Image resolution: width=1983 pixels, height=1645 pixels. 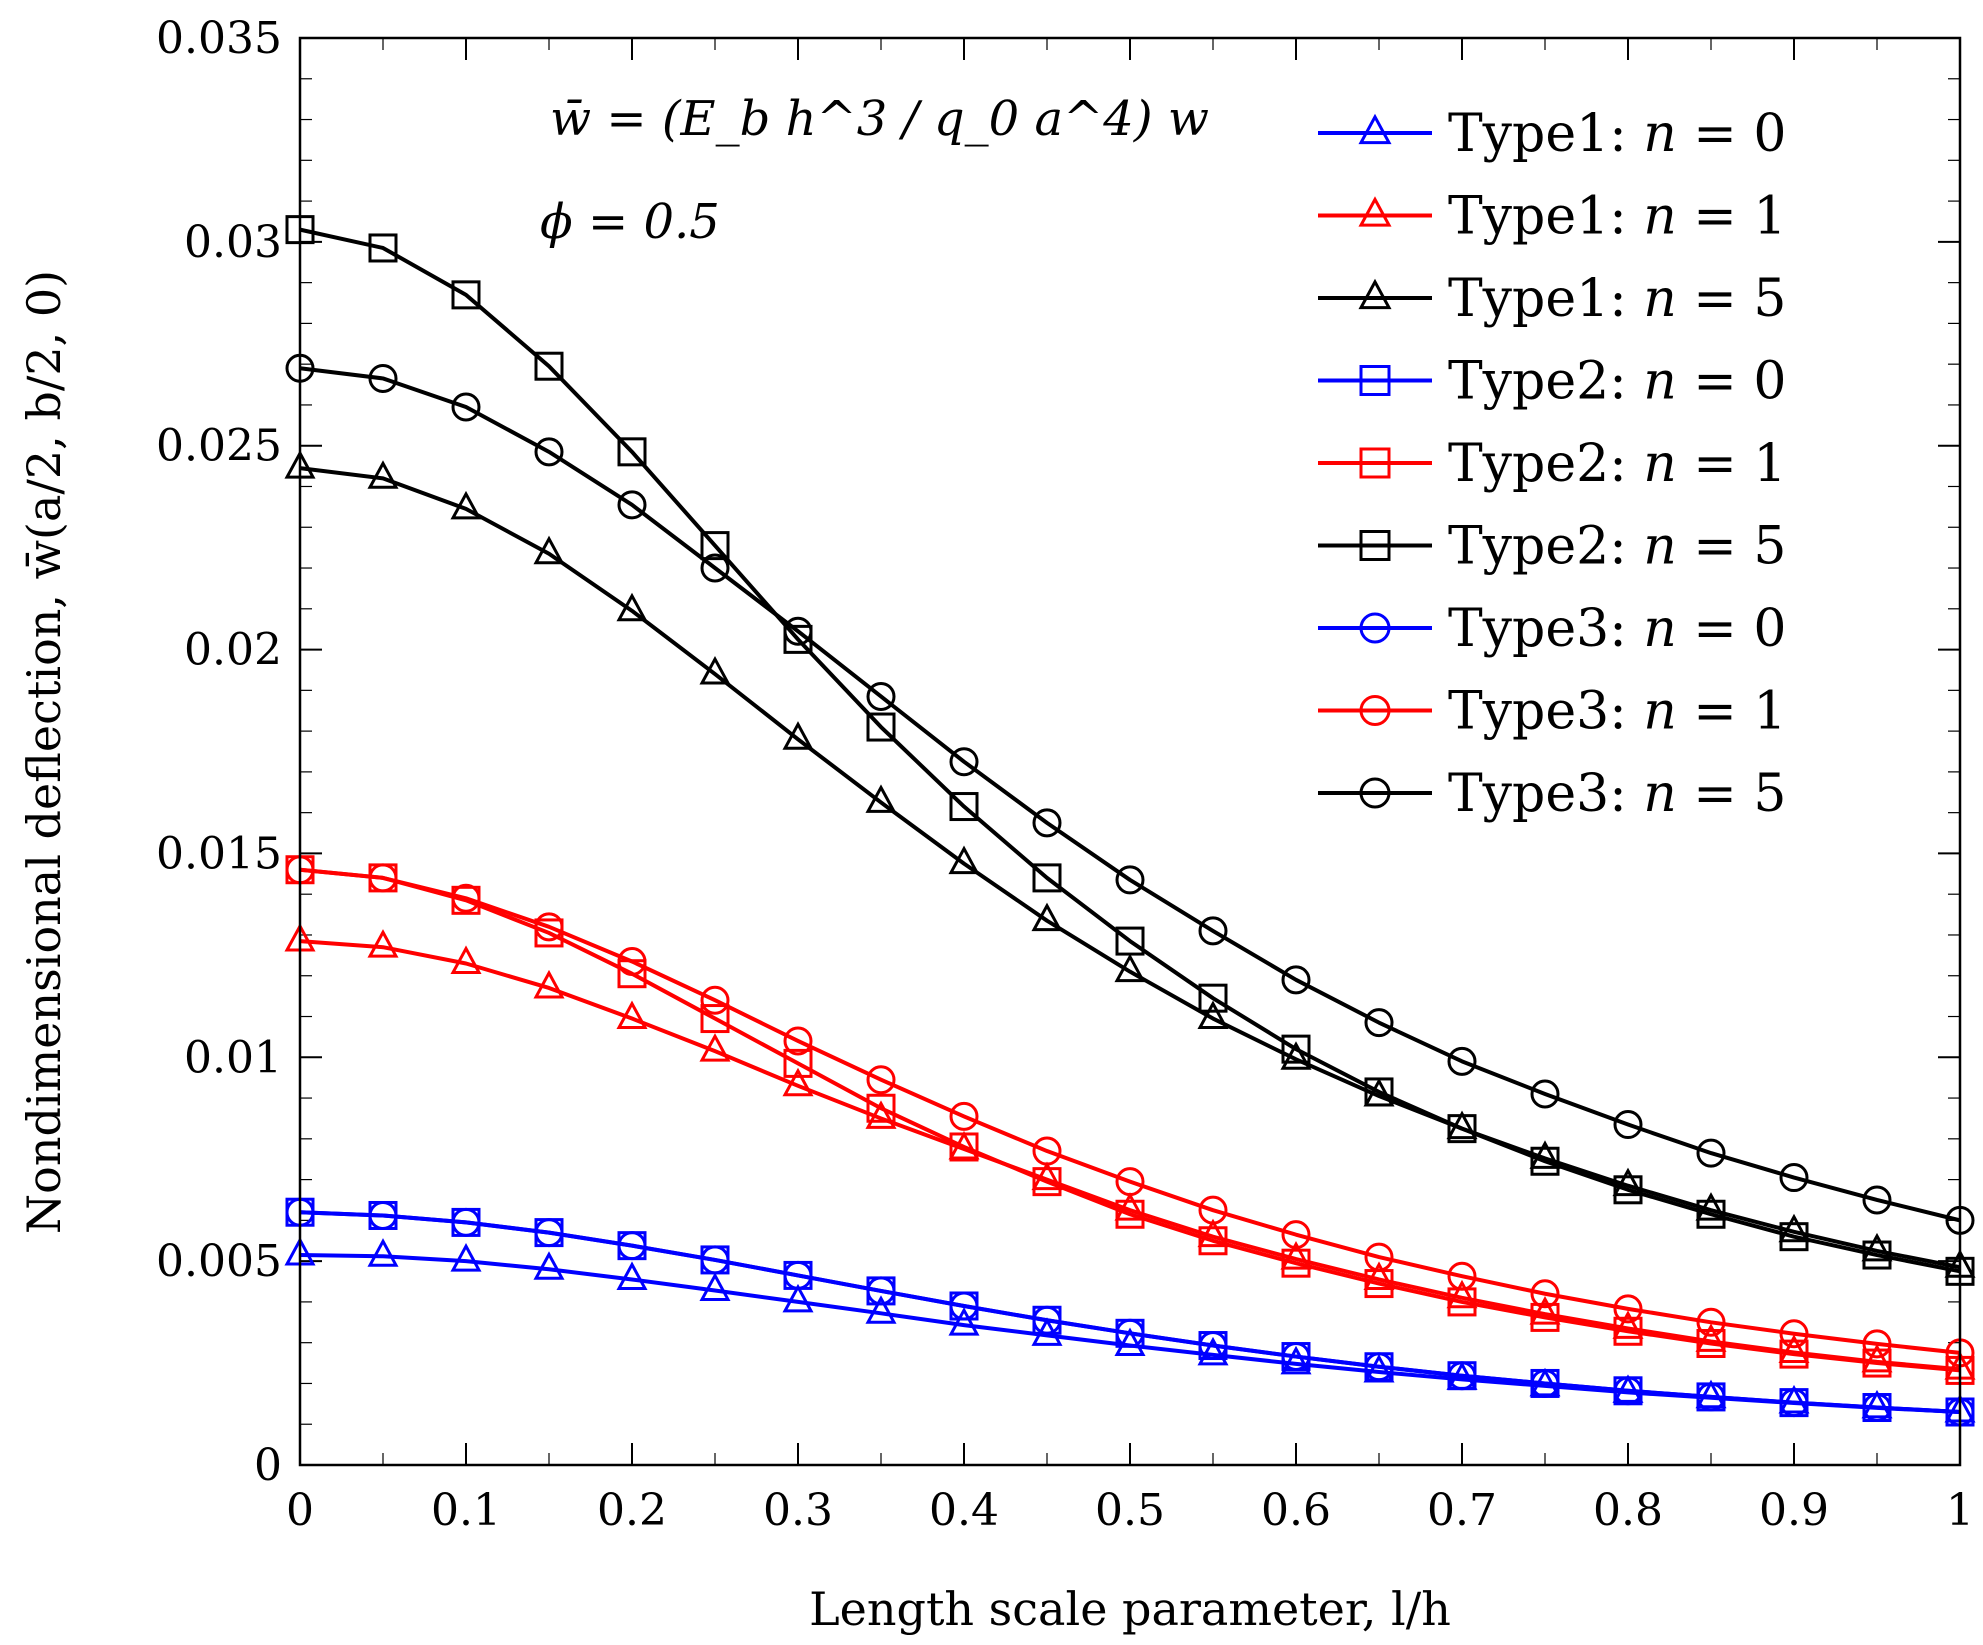 What do you see at coordinates (1794, 1510) in the screenshot?
I see `x-tick-label: 0.9` at bounding box center [1794, 1510].